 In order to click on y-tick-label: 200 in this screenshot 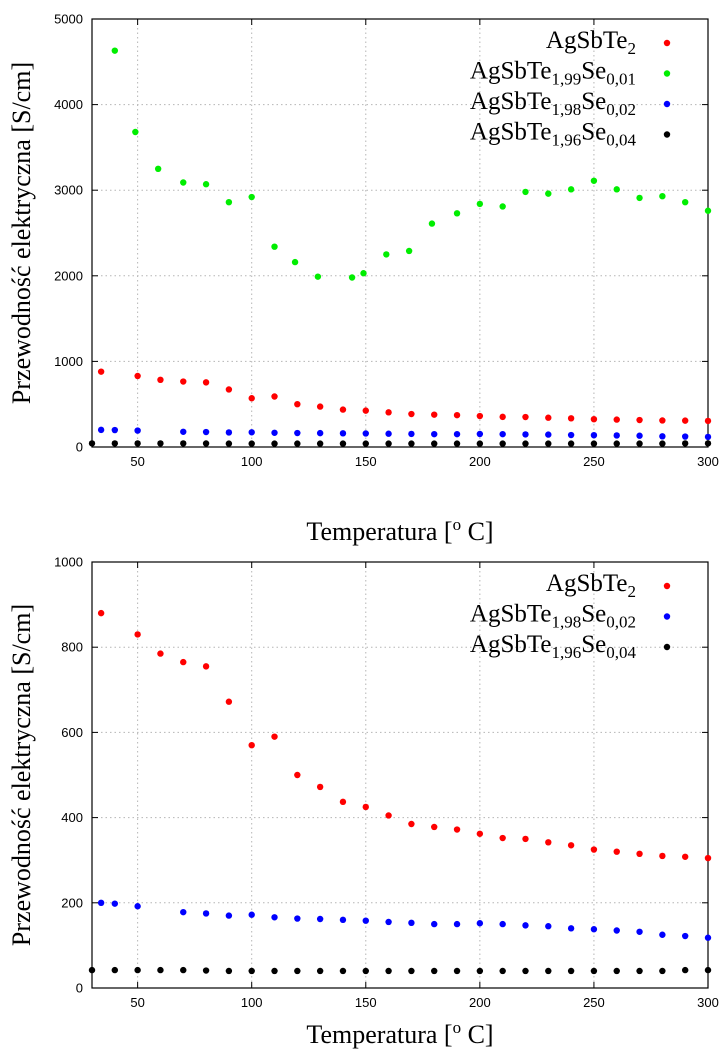, I will do `click(72, 902)`.